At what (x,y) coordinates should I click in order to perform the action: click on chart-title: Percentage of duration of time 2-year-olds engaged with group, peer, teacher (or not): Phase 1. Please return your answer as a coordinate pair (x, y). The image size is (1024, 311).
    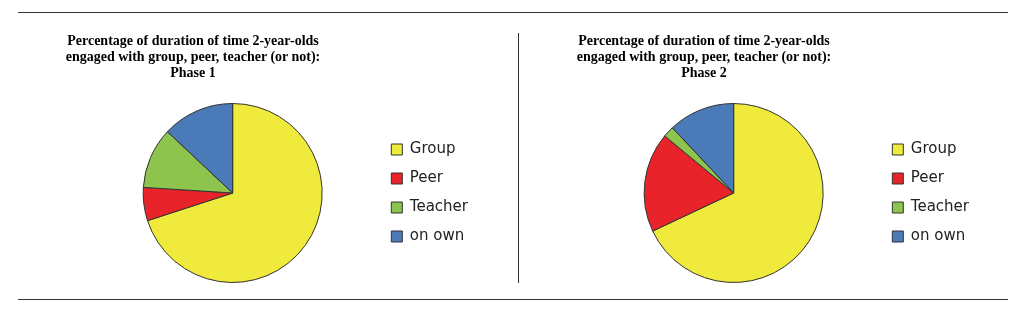
    Looking at the image, I should click on (193, 57).